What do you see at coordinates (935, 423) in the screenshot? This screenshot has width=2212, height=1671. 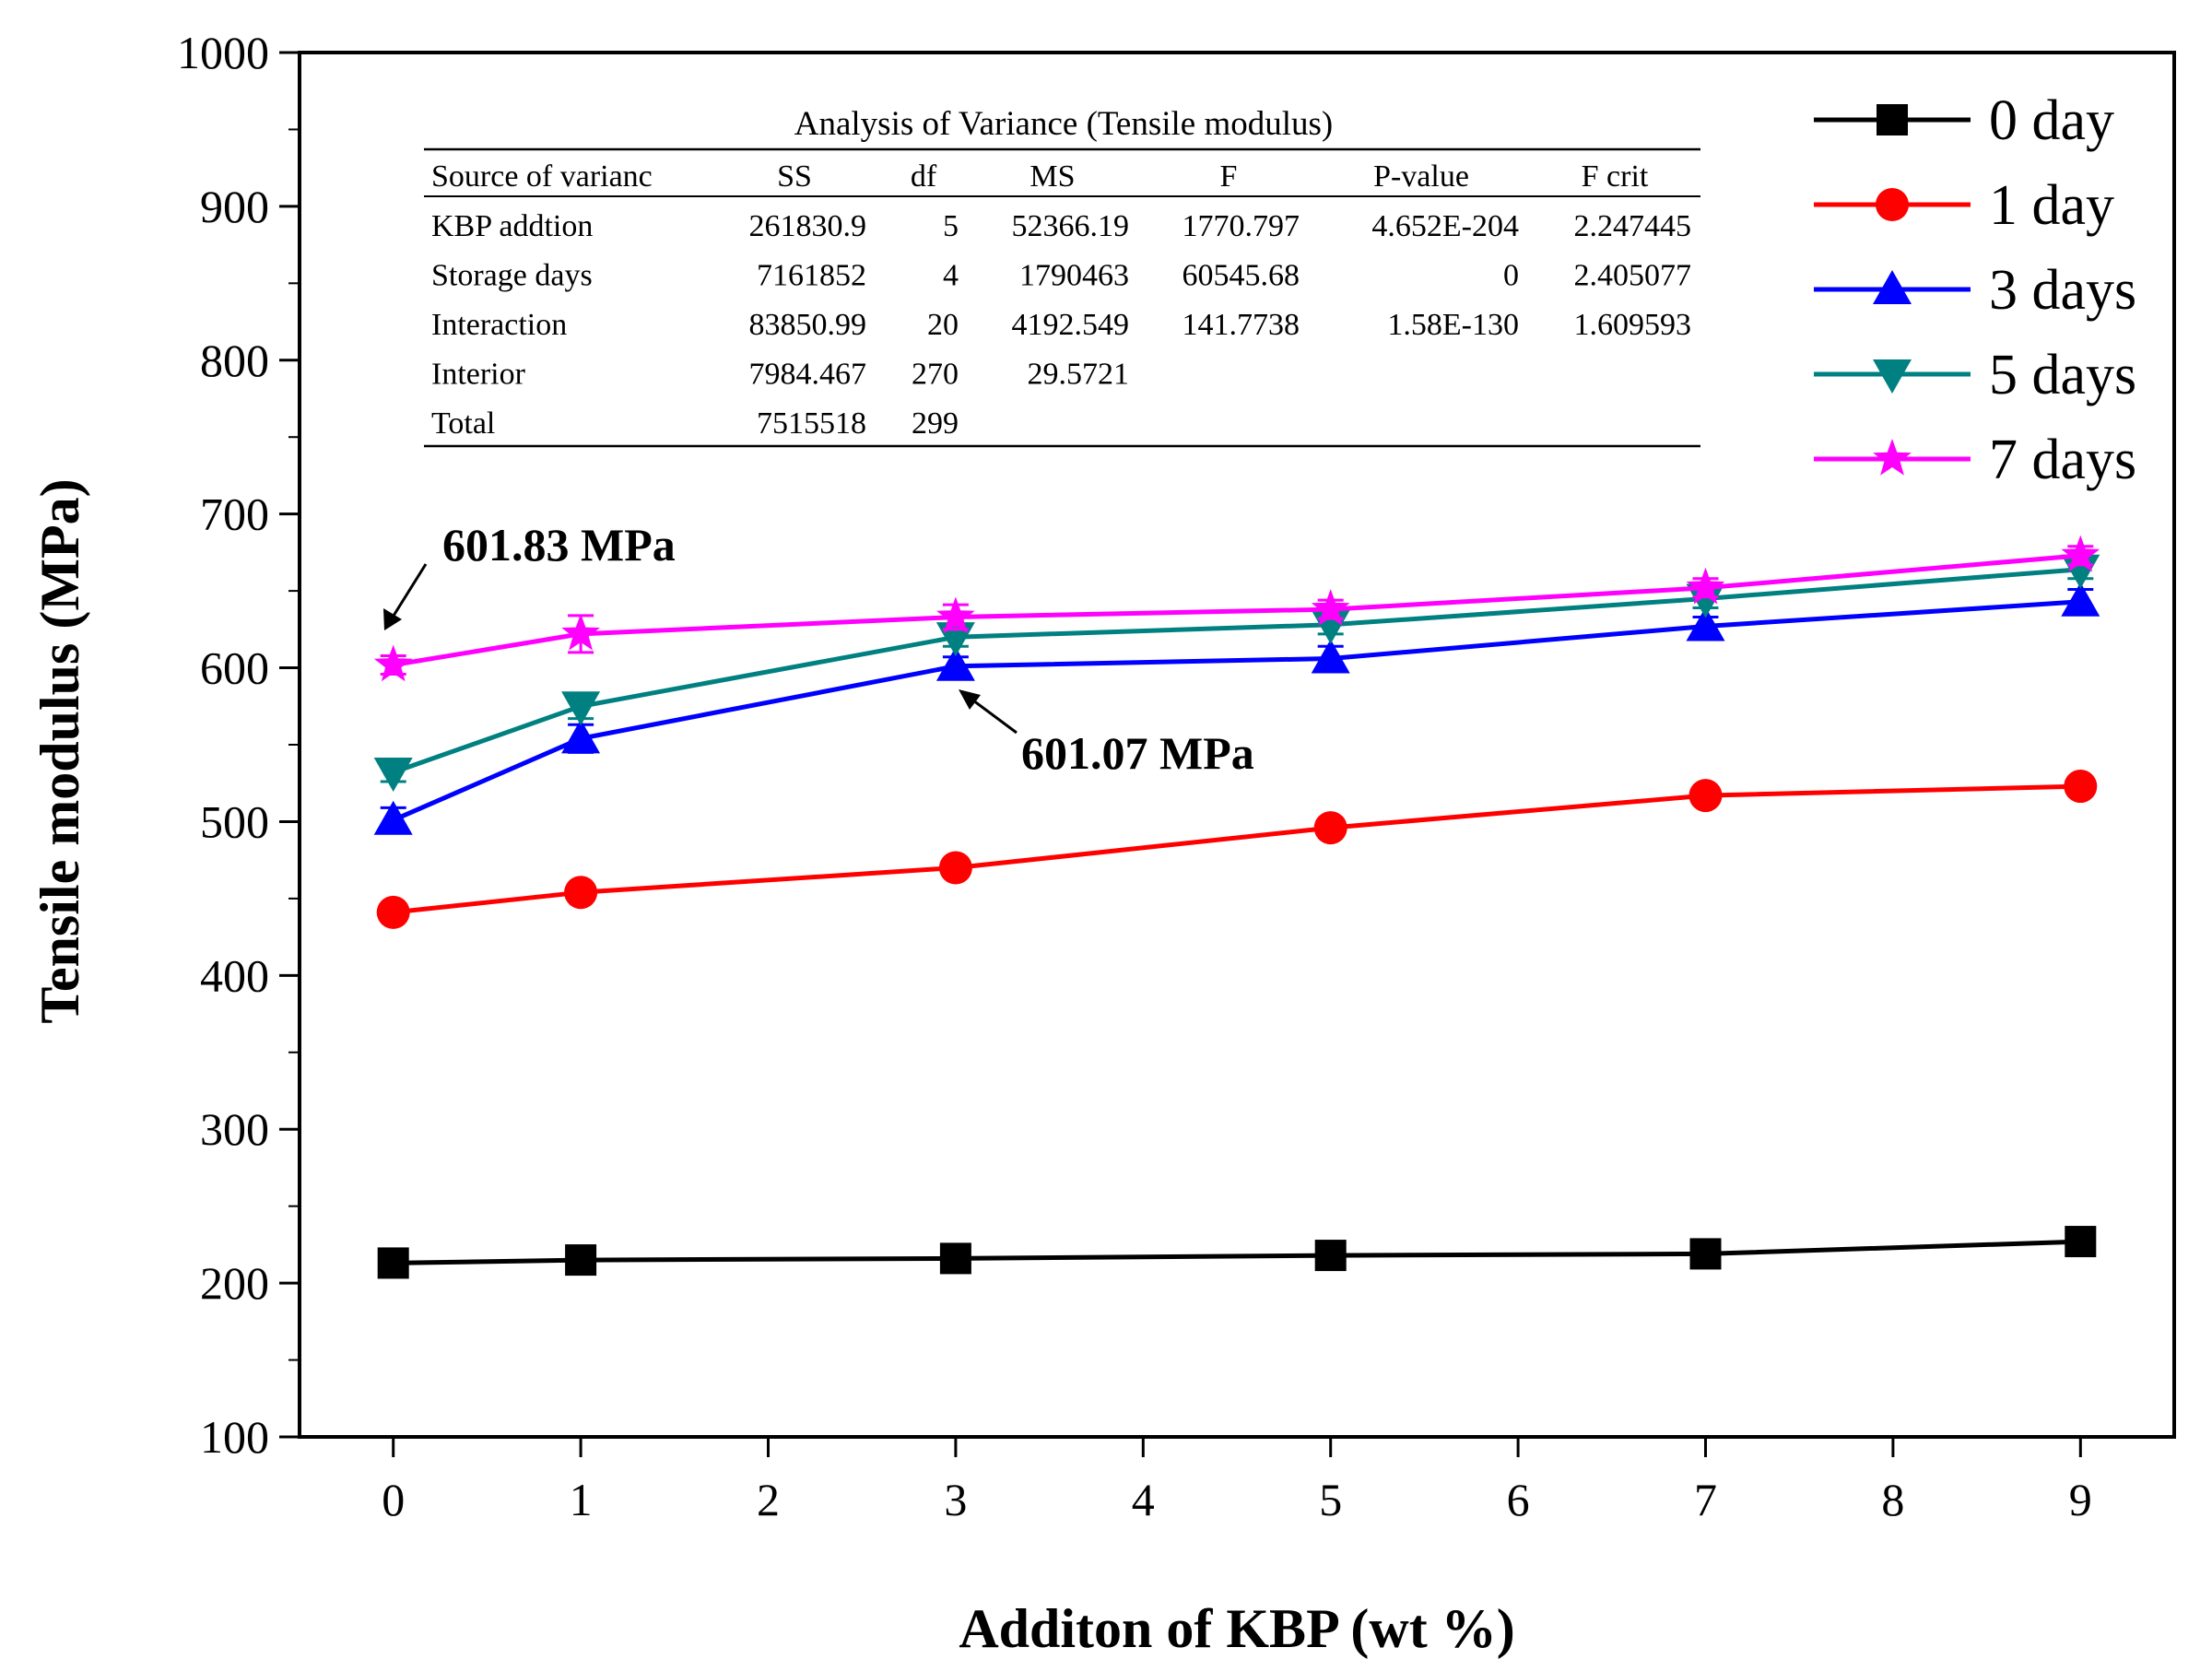 I see `anova-cell: 299` at bounding box center [935, 423].